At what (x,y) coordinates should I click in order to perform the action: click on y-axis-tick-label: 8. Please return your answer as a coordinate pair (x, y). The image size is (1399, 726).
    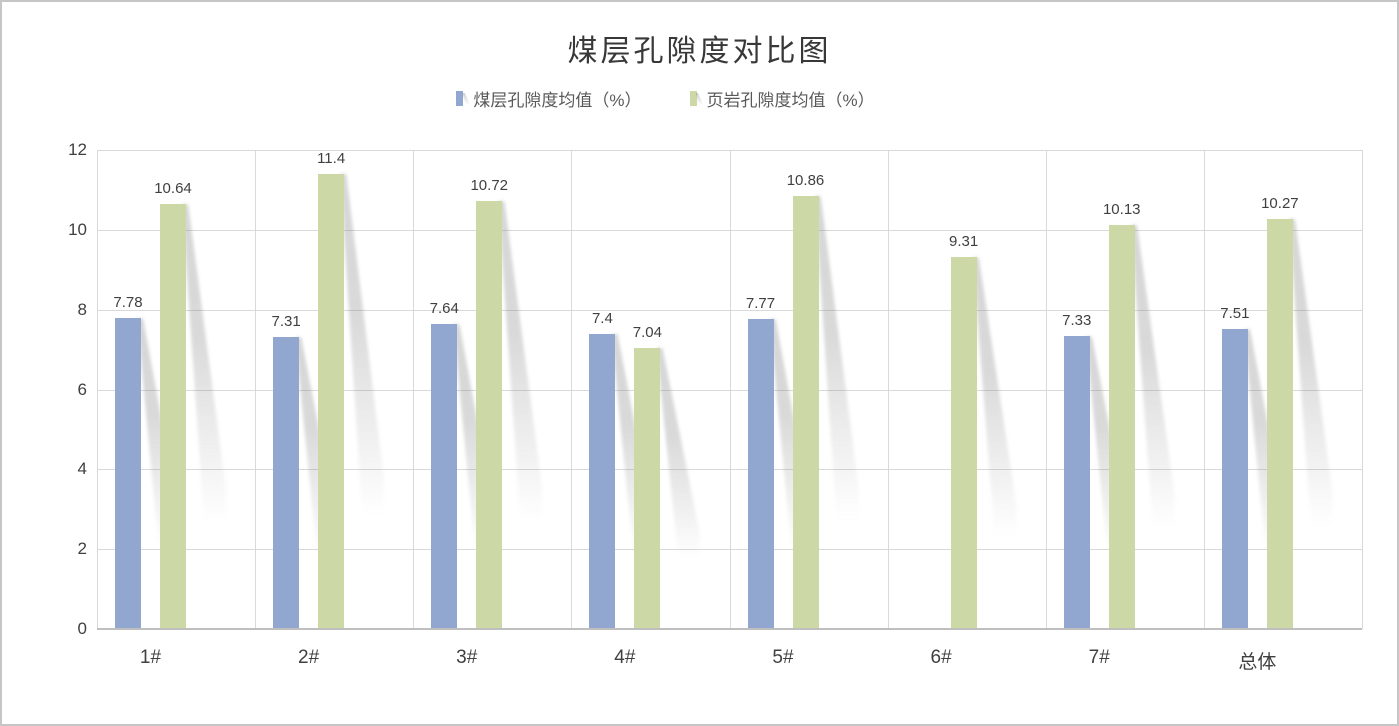
    Looking at the image, I should click on (82, 309).